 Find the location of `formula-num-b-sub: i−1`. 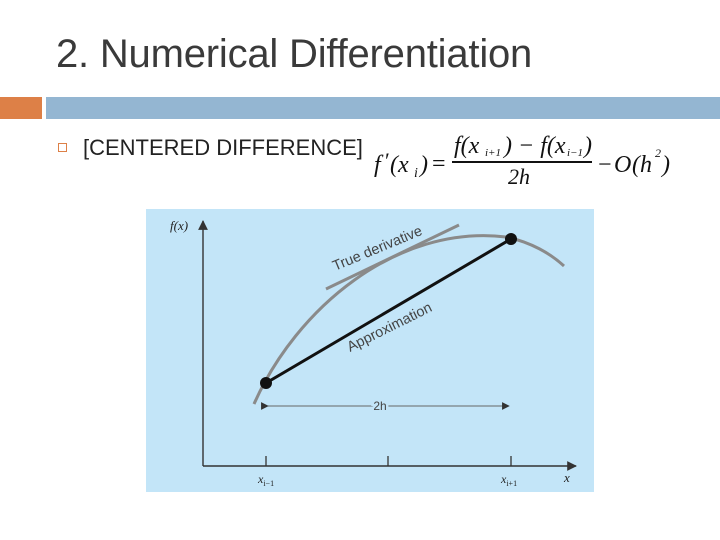

formula-num-b-sub: i−1 is located at coordinates (575, 153).